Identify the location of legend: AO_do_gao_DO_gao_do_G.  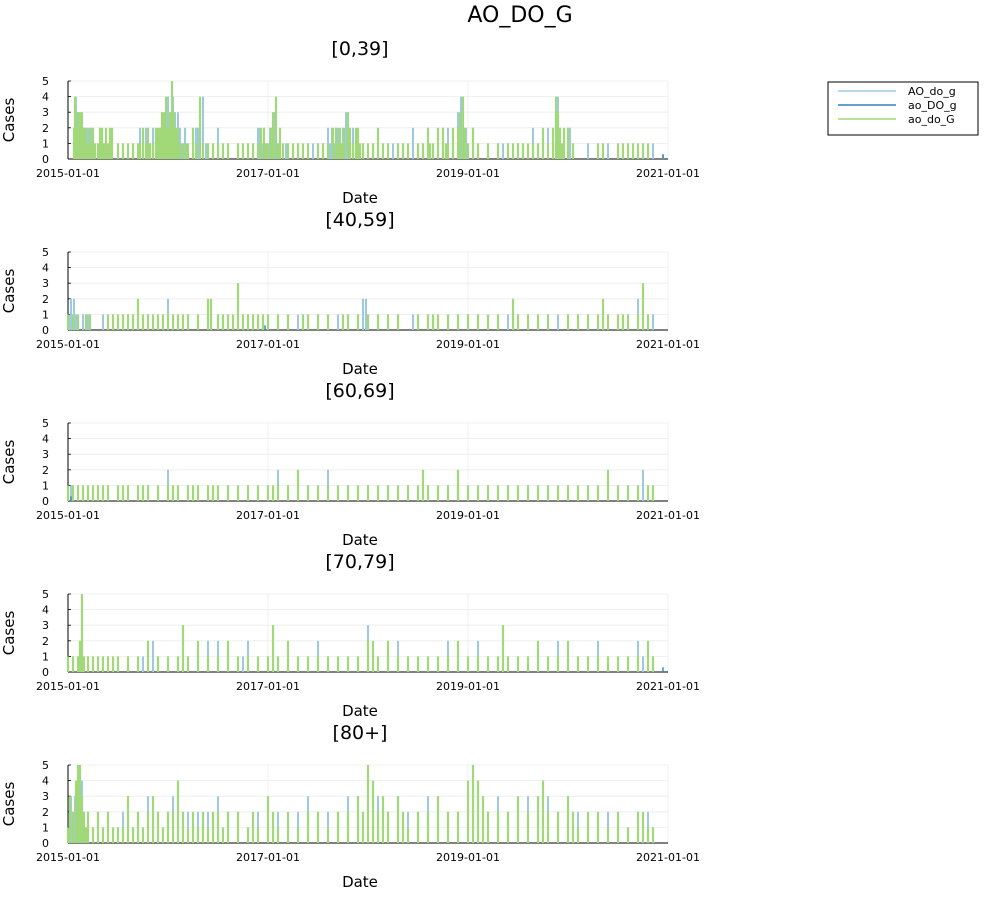
(903, 108).